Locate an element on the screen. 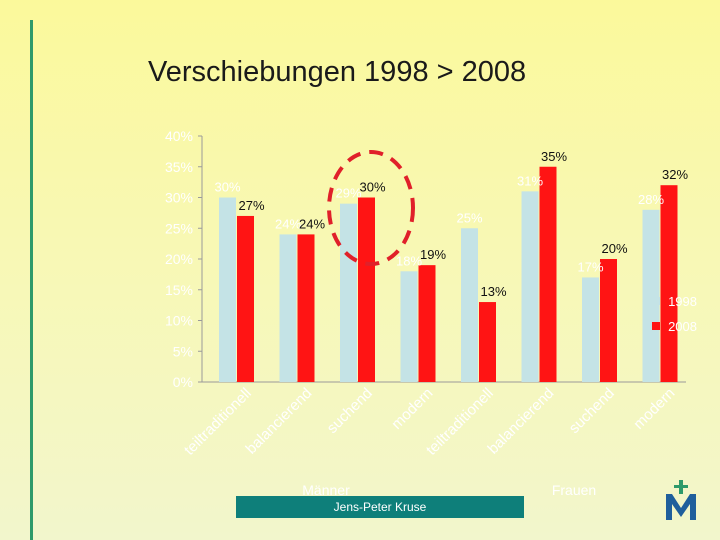 The width and height of the screenshot is (720, 540). author-name: Jens-Peter Kruse is located at coordinates (380, 507).